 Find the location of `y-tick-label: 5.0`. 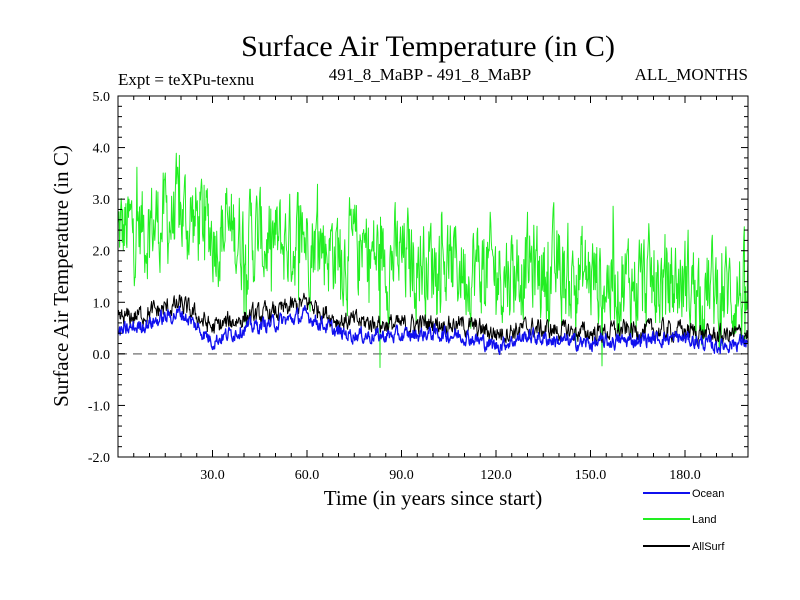

y-tick-label: 5.0 is located at coordinates (102, 97).